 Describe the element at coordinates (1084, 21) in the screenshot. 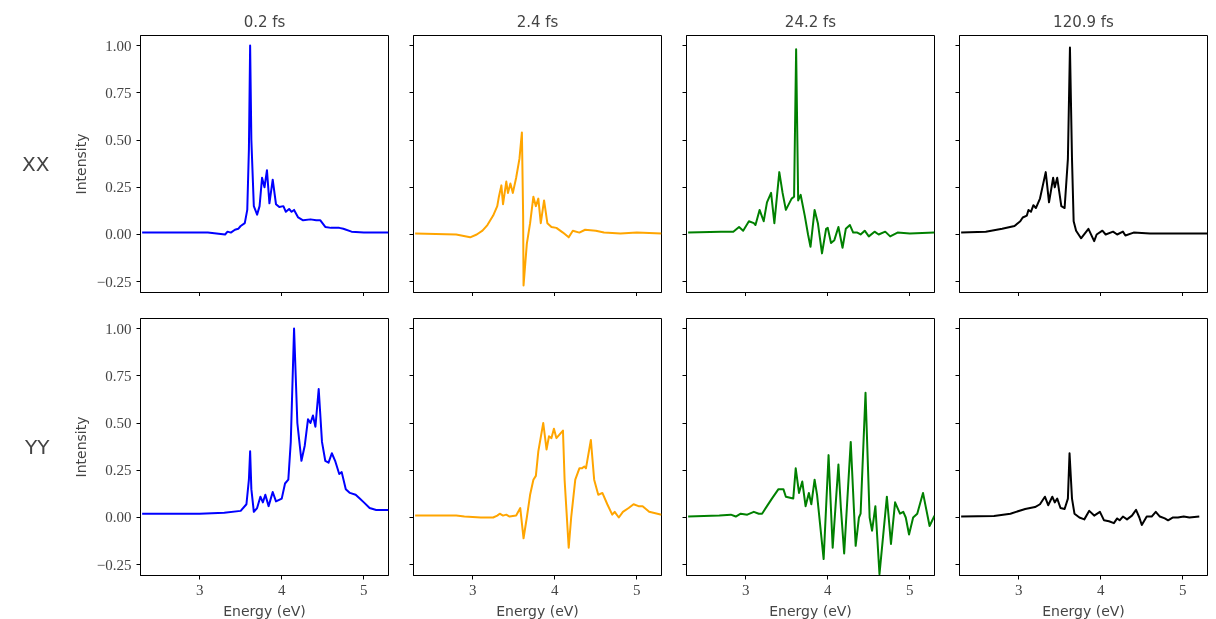

I see `chart-title: 120.9 fs` at that location.